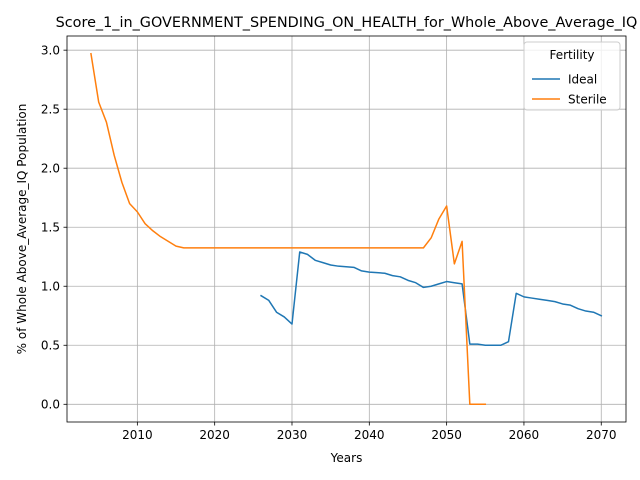 Image resolution: width=640 pixels, height=480 pixels. Describe the element at coordinates (431, 299) in the screenshot. I see `series-line-ideal` at that location.